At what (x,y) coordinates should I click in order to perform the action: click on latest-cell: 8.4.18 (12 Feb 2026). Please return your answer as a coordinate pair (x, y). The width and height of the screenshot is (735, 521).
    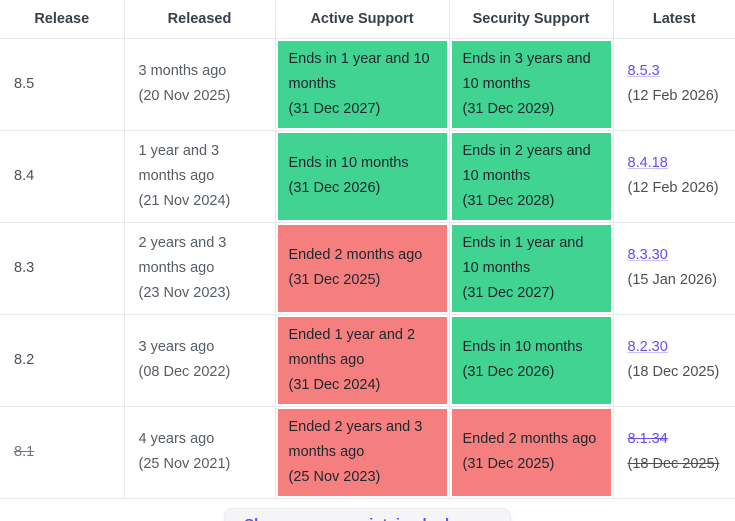
    Looking at the image, I should click on (673, 176).